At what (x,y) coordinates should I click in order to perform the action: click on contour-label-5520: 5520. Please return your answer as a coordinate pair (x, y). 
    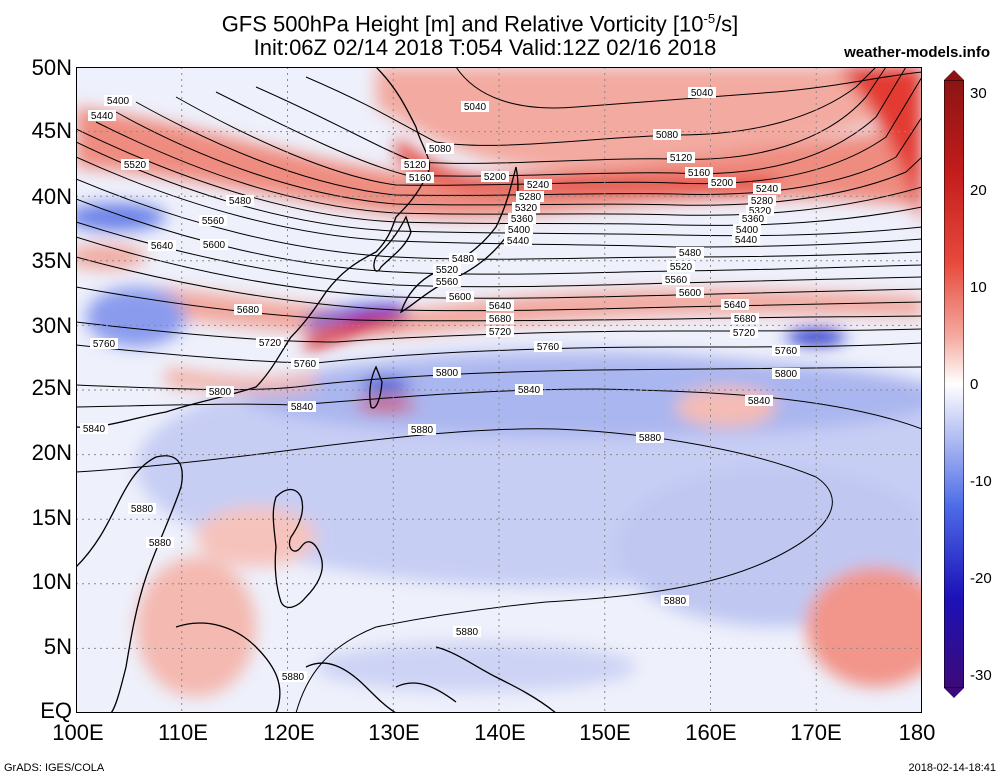
    Looking at the image, I should click on (447, 270).